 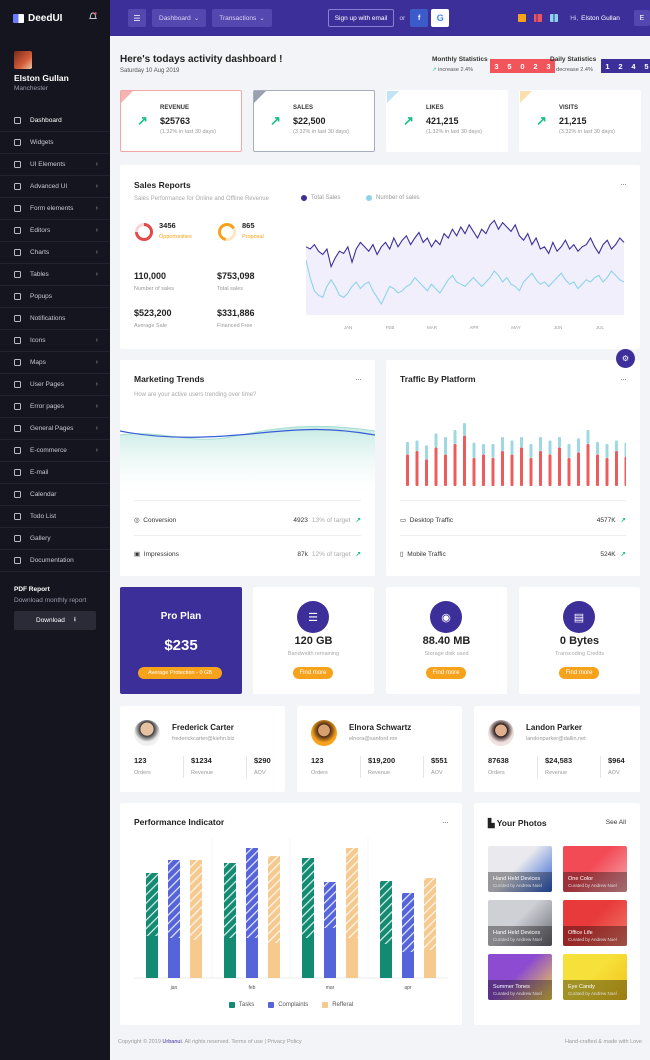 I want to click on topbar-user-name: Elston Gullan, so click(x=600, y=18).